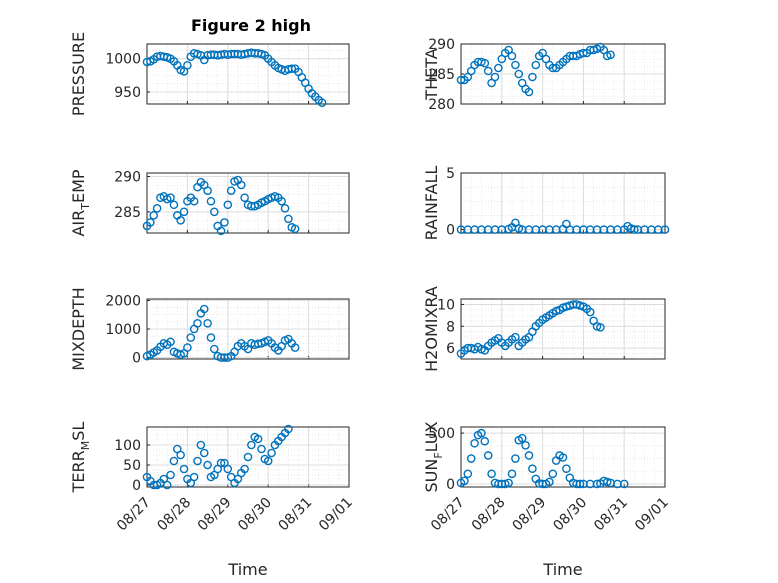  Describe the element at coordinates (441, 434) in the screenshot. I see `y-tick-label: 500` at that location.